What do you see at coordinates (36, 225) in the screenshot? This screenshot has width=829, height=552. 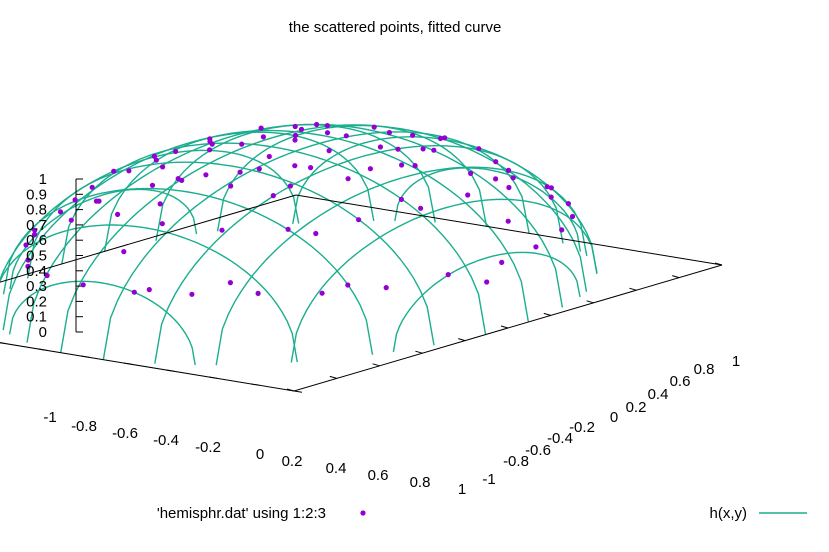 I see `z-tick-label-7: 0.7` at bounding box center [36, 225].